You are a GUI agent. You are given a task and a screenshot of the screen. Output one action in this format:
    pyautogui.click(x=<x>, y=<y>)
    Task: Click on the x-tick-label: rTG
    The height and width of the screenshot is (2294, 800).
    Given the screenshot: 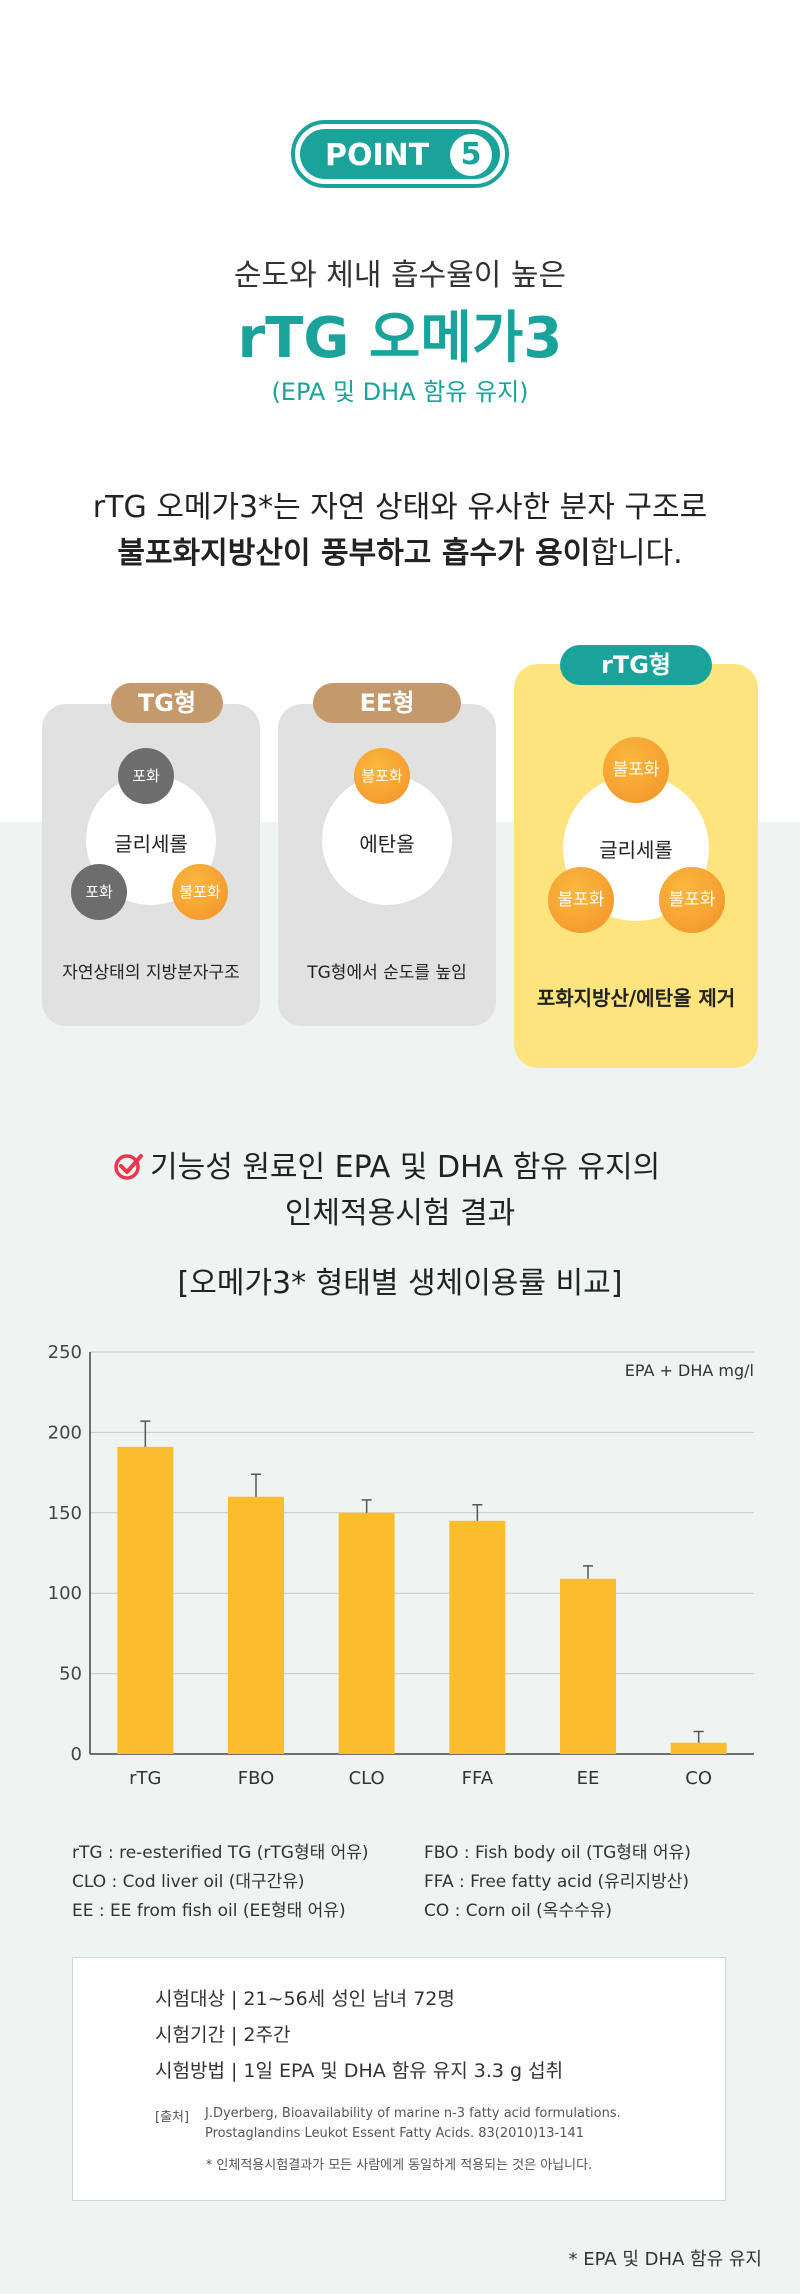 What is the action you would take?
    pyautogui.click(x=145, y=1778)
    